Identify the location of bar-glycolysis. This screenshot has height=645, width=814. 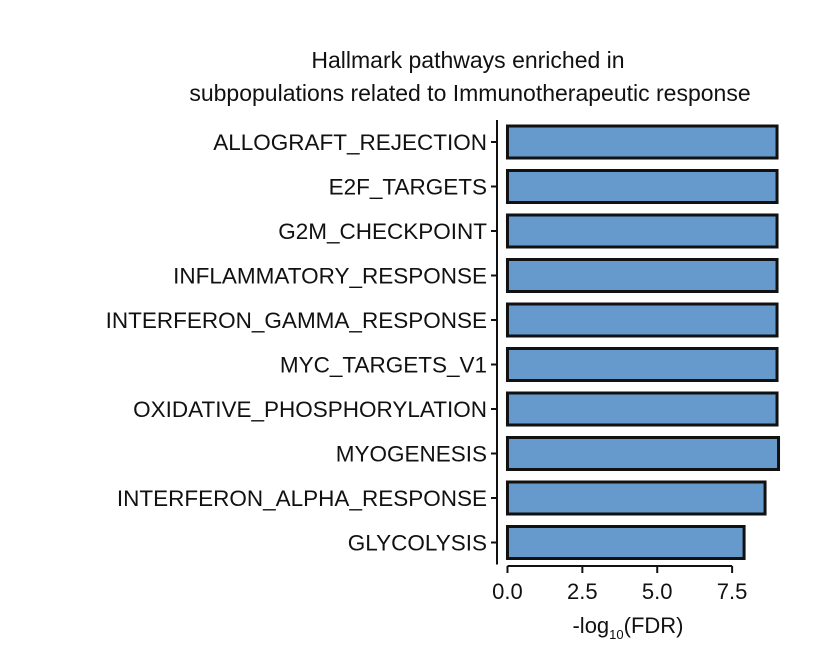
(625, 542).